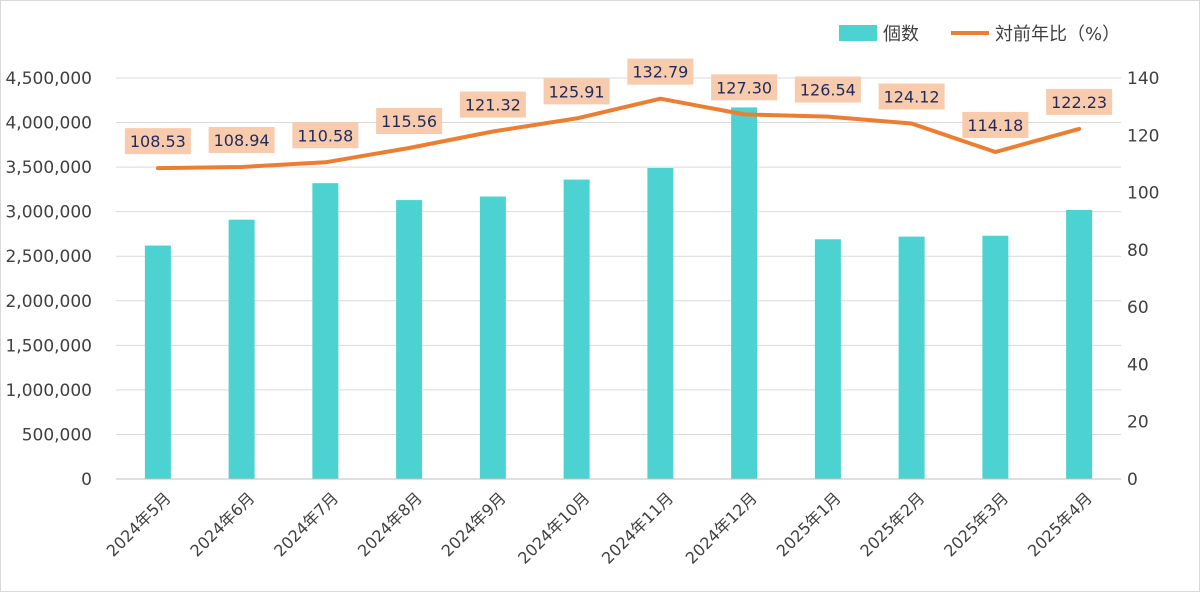 This screenshot has width=1200, height=592. I want to click on data-label-text: 124.12, so click(912, 96).